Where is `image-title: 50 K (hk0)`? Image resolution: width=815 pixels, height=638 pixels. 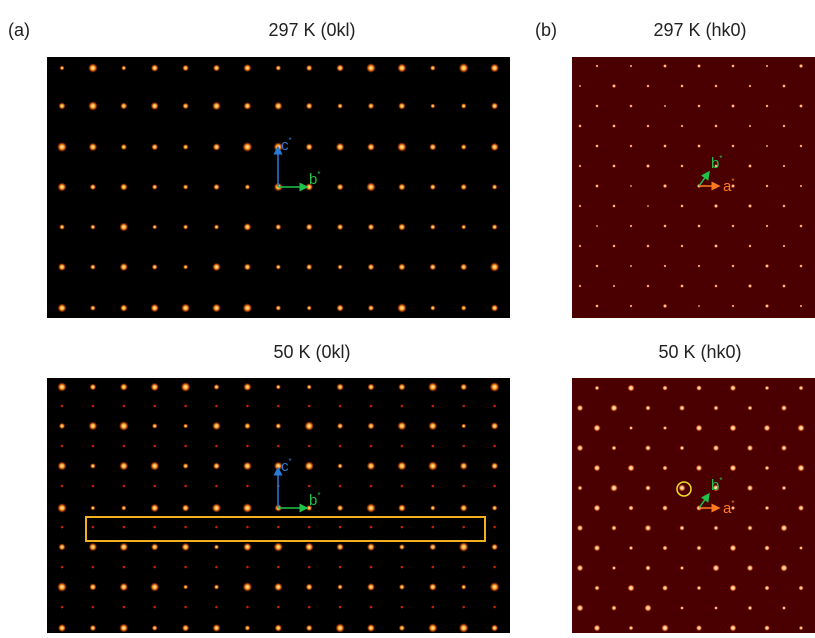
image-title: 50 K (hk0) is located at coordinates (699, 352).